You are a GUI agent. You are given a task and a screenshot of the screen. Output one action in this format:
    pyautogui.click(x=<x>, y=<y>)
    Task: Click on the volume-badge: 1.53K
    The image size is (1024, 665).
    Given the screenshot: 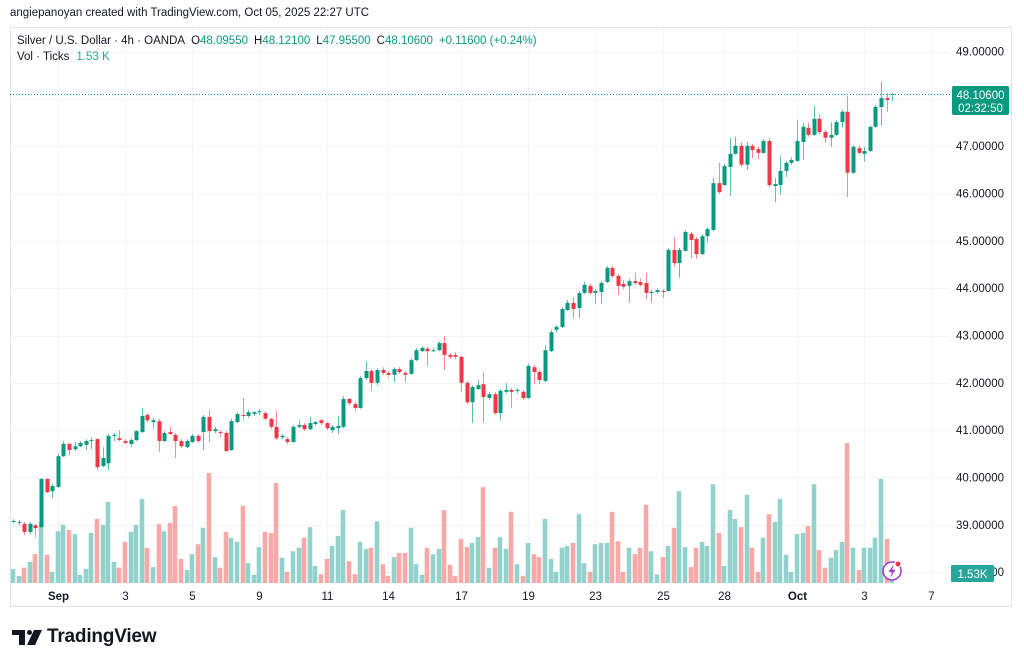 What is the action you would take?
    pyautogui.click(x=972, y=573)
    